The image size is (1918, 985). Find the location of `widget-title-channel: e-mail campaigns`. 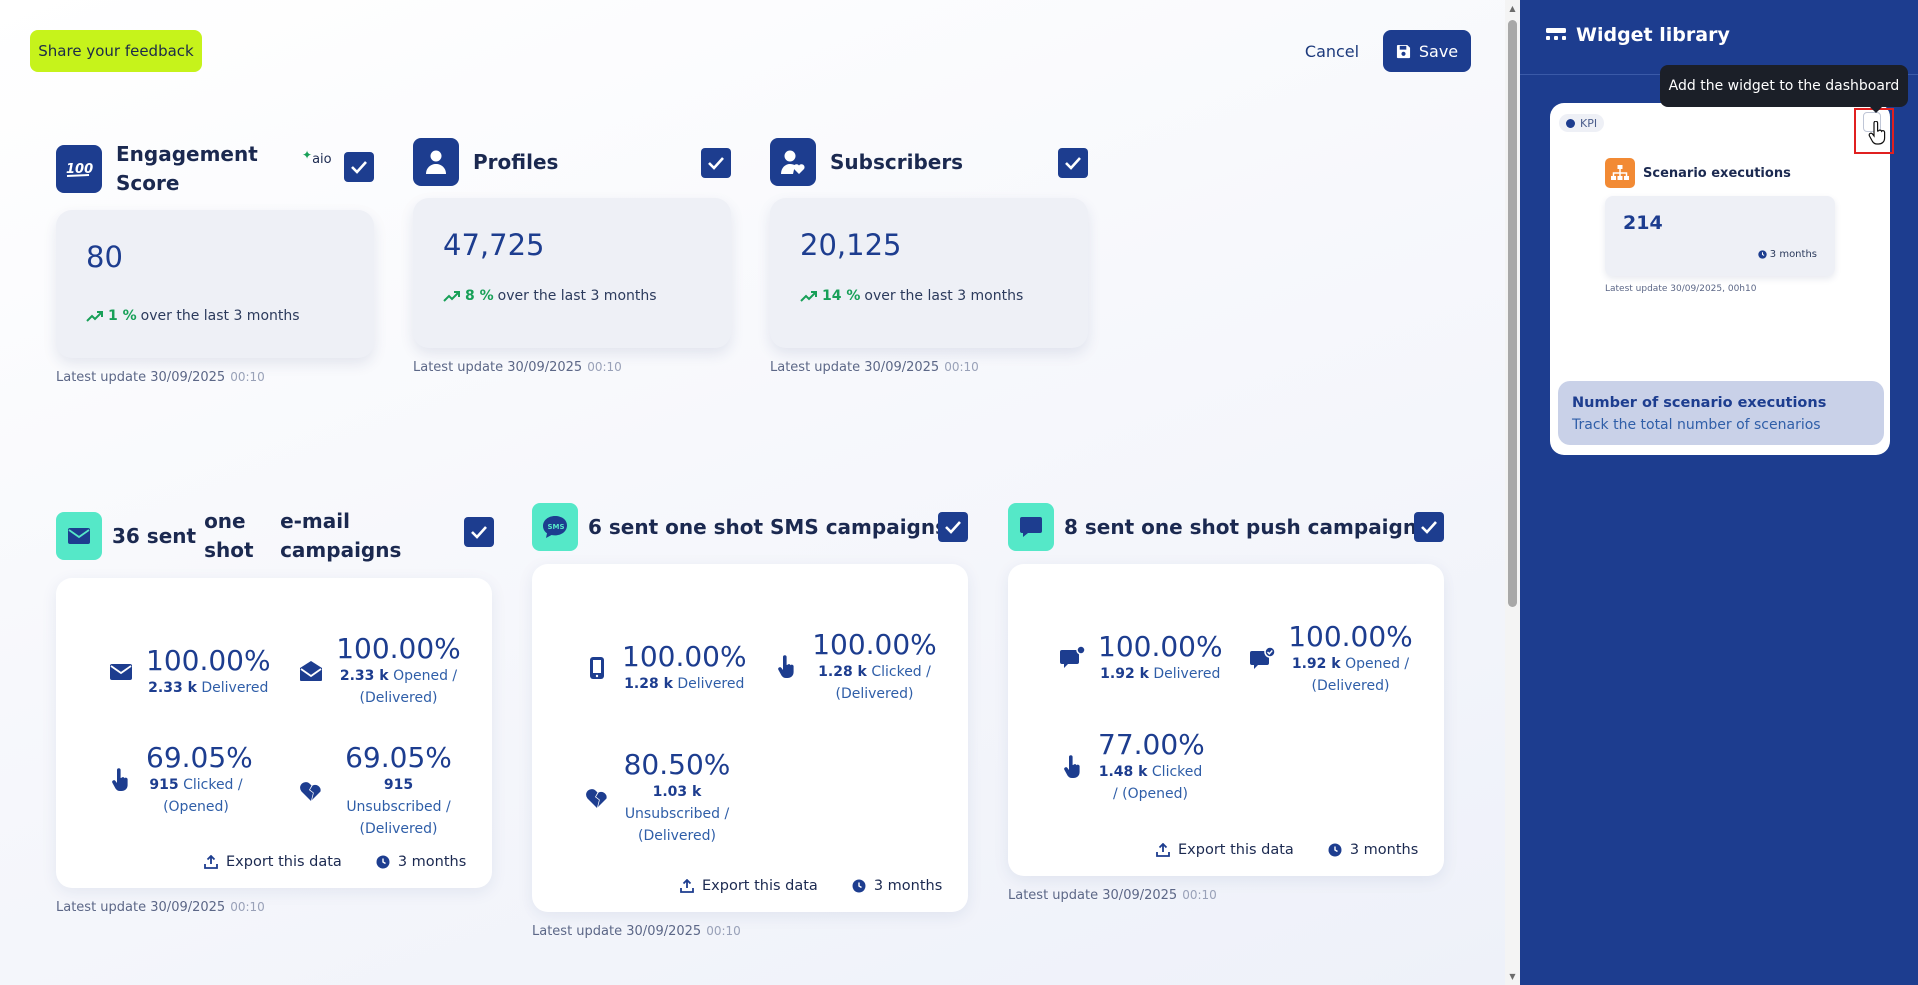

widget-title-channel: e-mail campaigns is located at coordinates (341, 535).